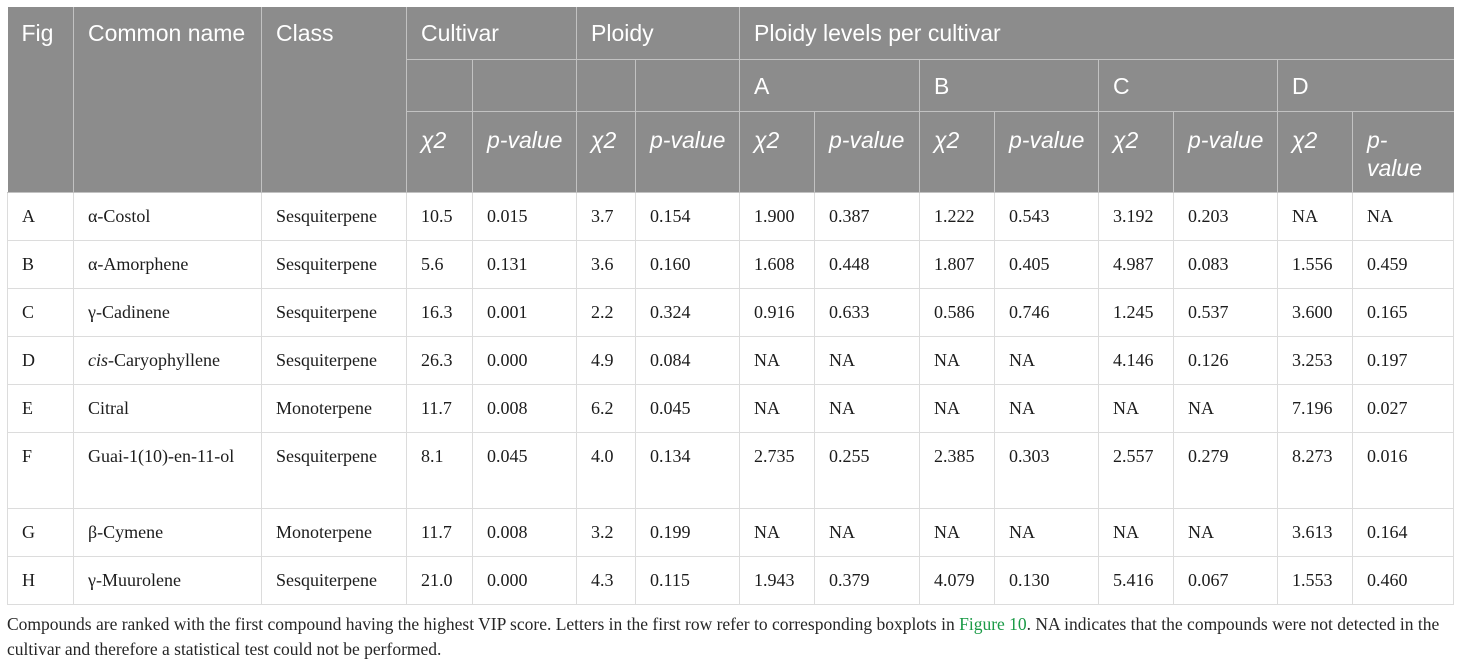 The image size is (1460, 668). I want to click on cell-chi2: 3.613, so click(1315, 532).